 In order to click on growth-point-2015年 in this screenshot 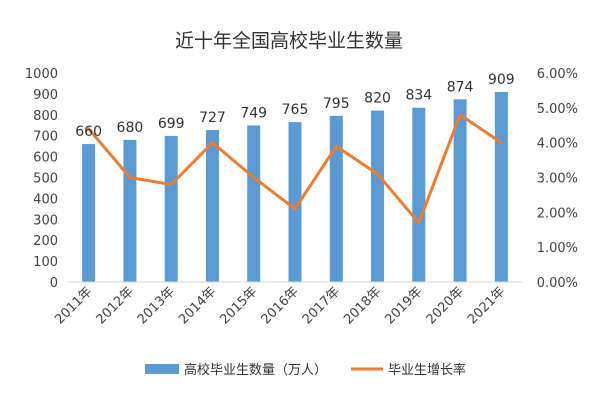, I will do `click(254, 177)`.